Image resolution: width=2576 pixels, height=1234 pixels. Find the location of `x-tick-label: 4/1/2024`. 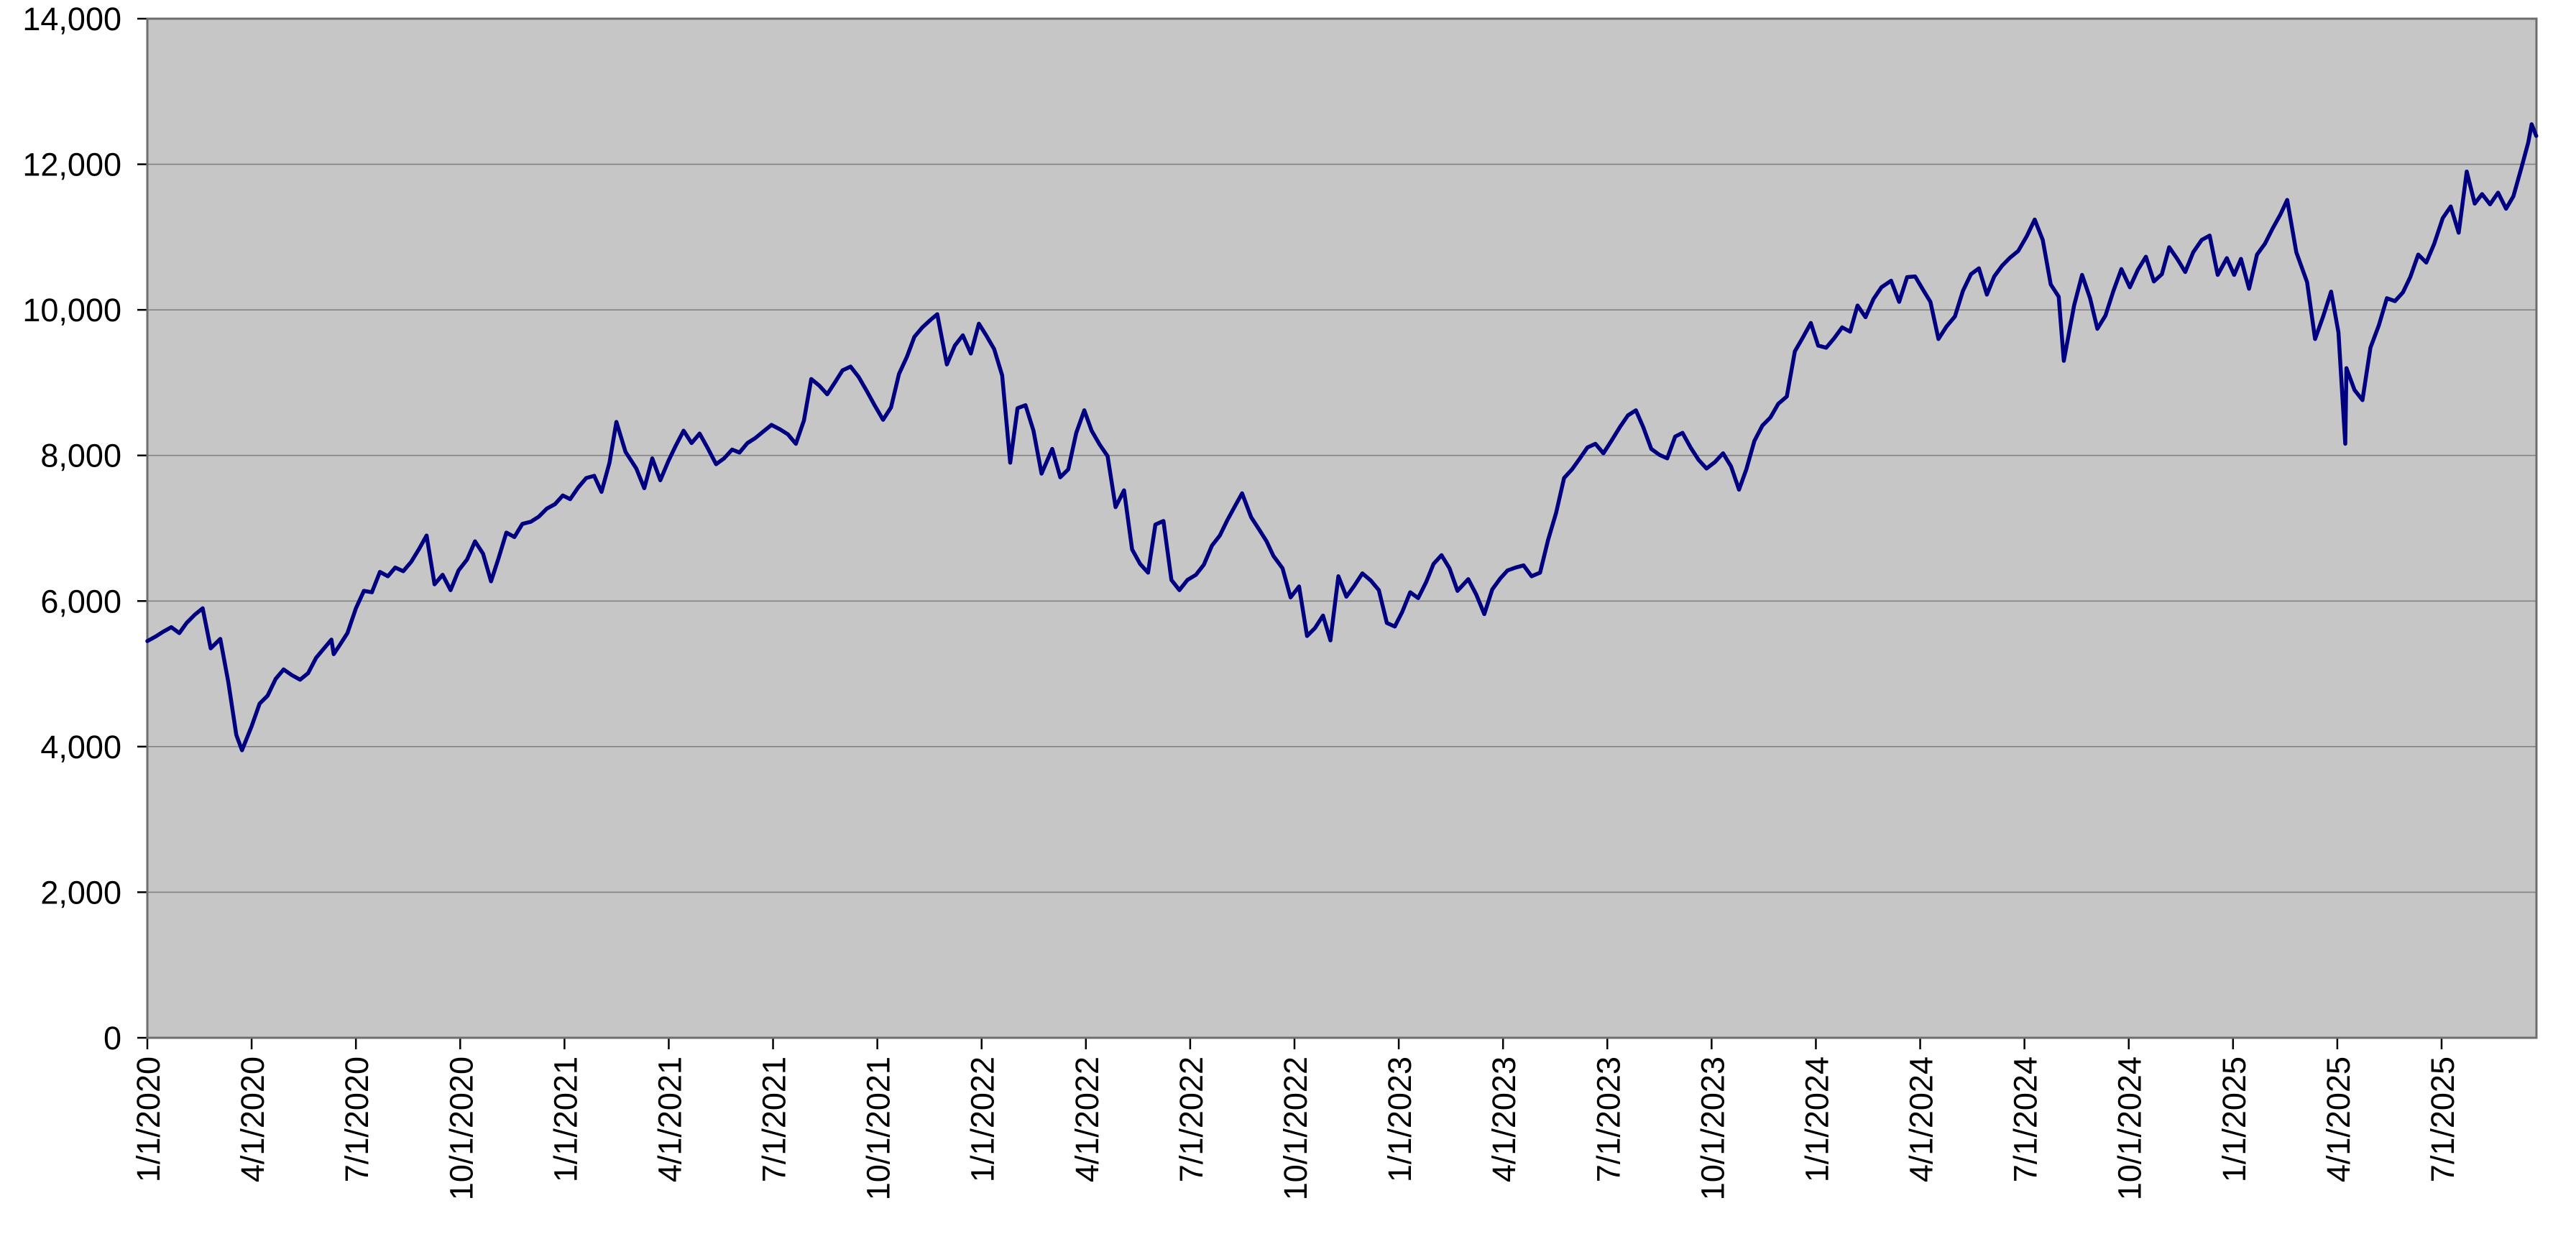

x-tick-label: 4/1/2024 is located at coordinates (1921, 1119).